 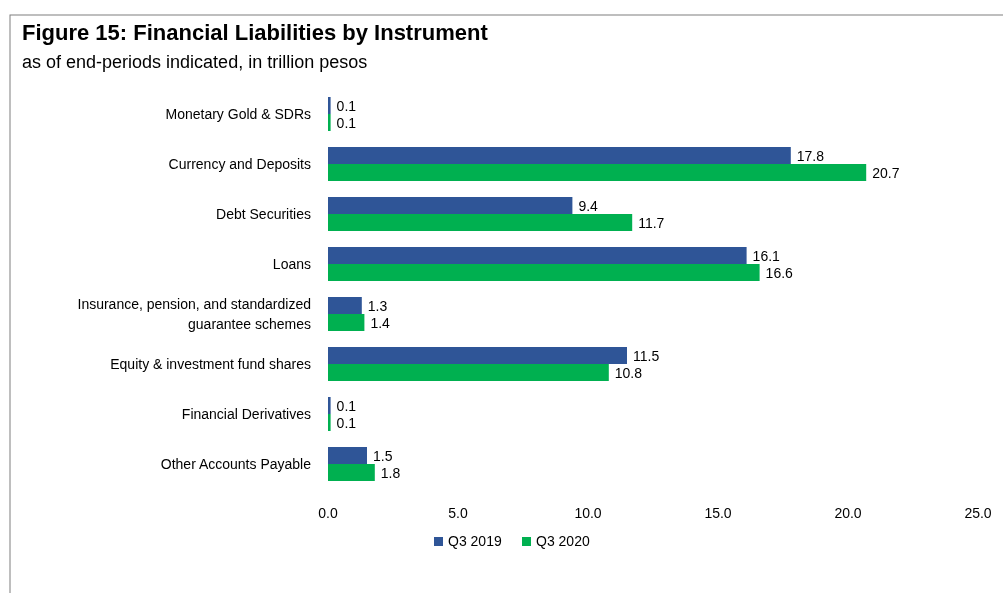 What do you see at coordinates (588, 513) in the screenshot?
I see `x-tick-label: 10.0` at bounding box center [588, 513].